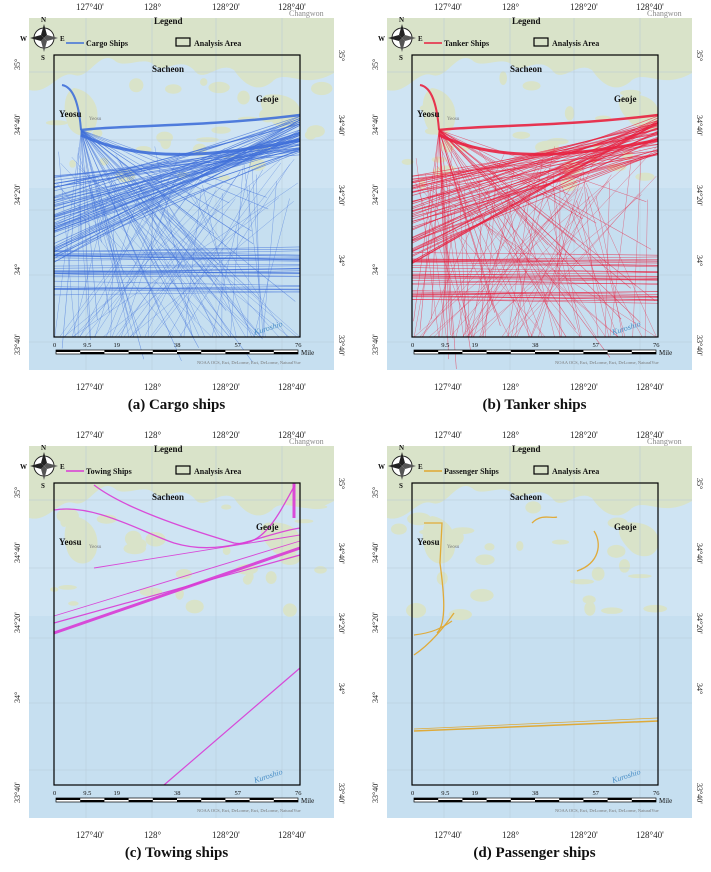 The height and width of the screenshot is (872, 711). Describe the element at coordinates (23, 467) in the screenshot. I see `compass-w: W` at that location.